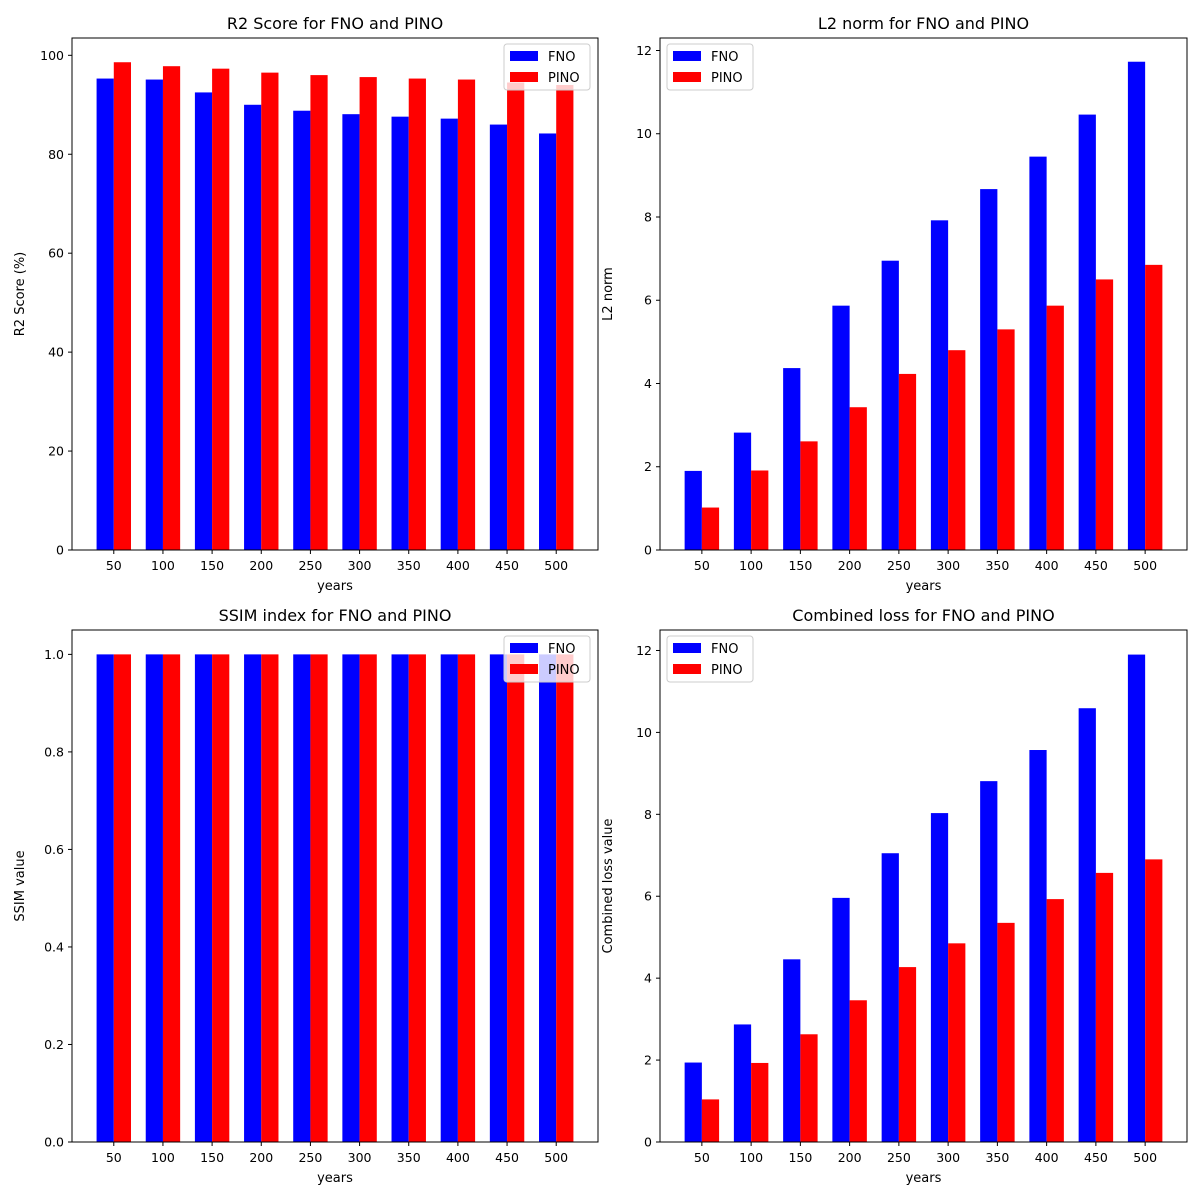 This screenshot has width=1200, height=1200. What do you see at coordinates (335, 615) in the screenshot?
I see `chart-title: SSIM index for FNO and PINO` at bounding box center [335, 615].